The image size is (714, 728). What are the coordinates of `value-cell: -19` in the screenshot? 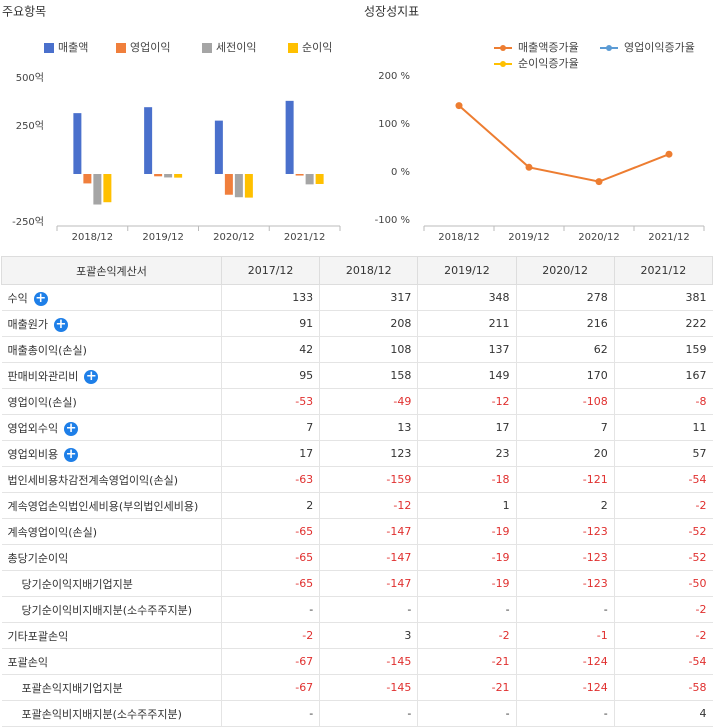 It's located at (467, 531).